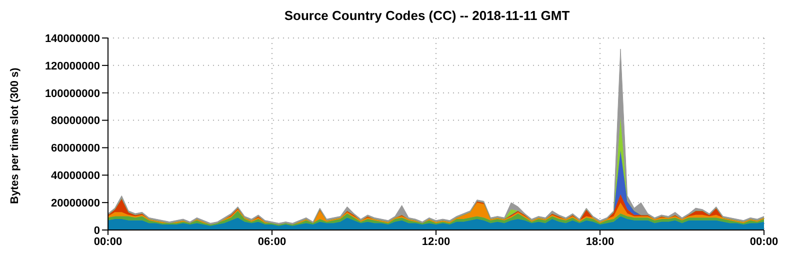 This screenshot has width=794, height=260. Describe the element at coordinates (272, 242) in the screenshot. I see `x-tick-label: 06:00` at that location.